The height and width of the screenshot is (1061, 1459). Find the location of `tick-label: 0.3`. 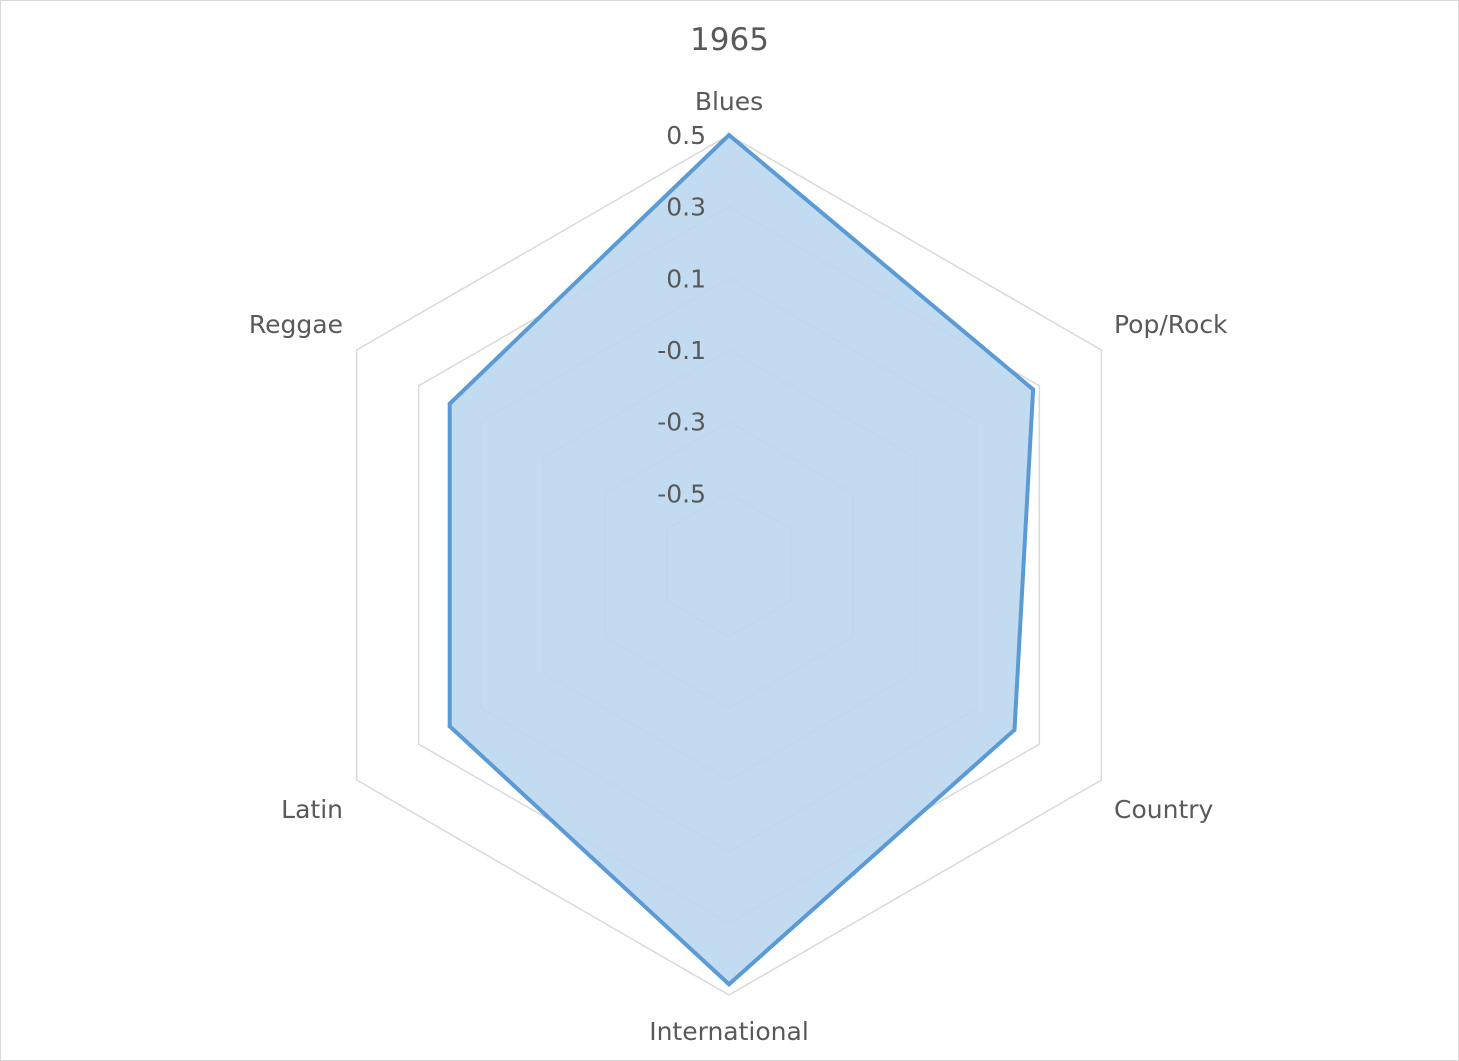

tick-label: 0.3 is located at coordinates (686, 207).